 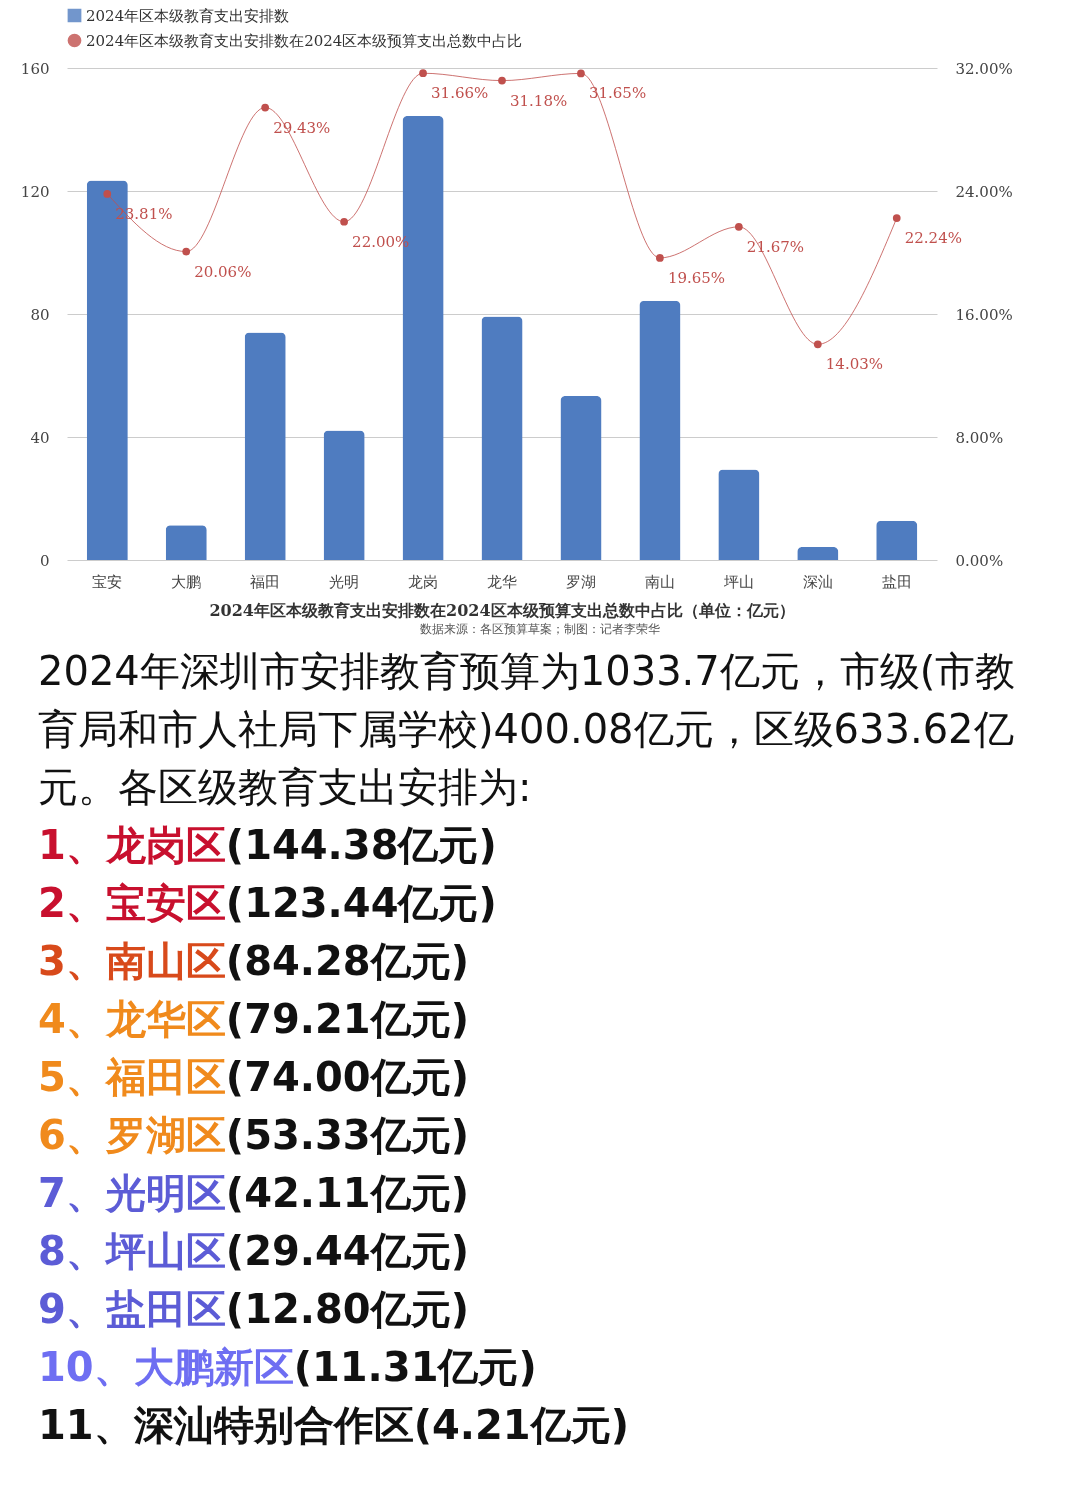 What do you see at coordinates (334, 1425) in the screenshot?
I see `text: 11、深汕特别合作区(4.21亿元)` at bounding box center [334, 1425].